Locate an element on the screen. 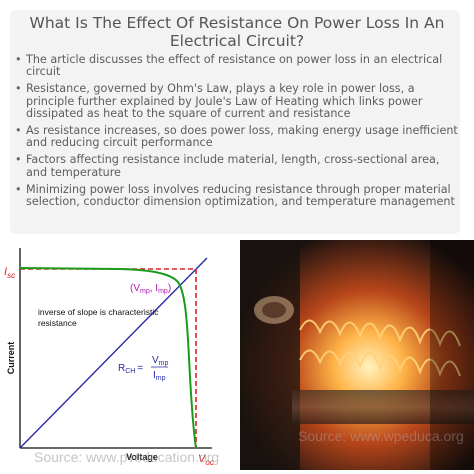 The image size is (474, 474). svg-text: Vmp is located at coordinates (160, 361).